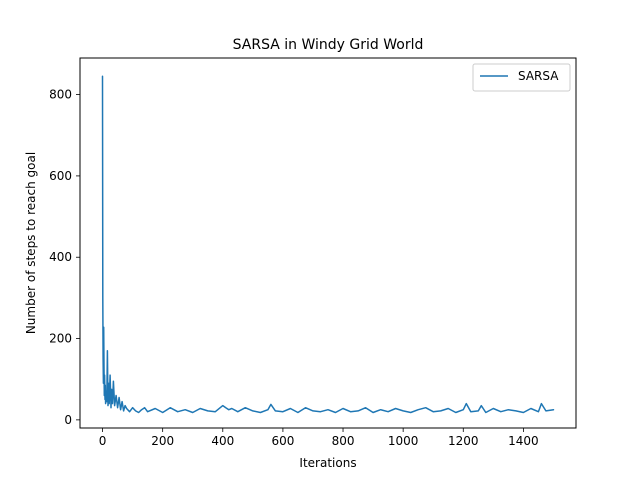 This screenshot has width=640, height=480. What do you see at coordinates (343, 441) in the screenshot?
I see `x-tick-label: 800` at bounding box center [343, 441].